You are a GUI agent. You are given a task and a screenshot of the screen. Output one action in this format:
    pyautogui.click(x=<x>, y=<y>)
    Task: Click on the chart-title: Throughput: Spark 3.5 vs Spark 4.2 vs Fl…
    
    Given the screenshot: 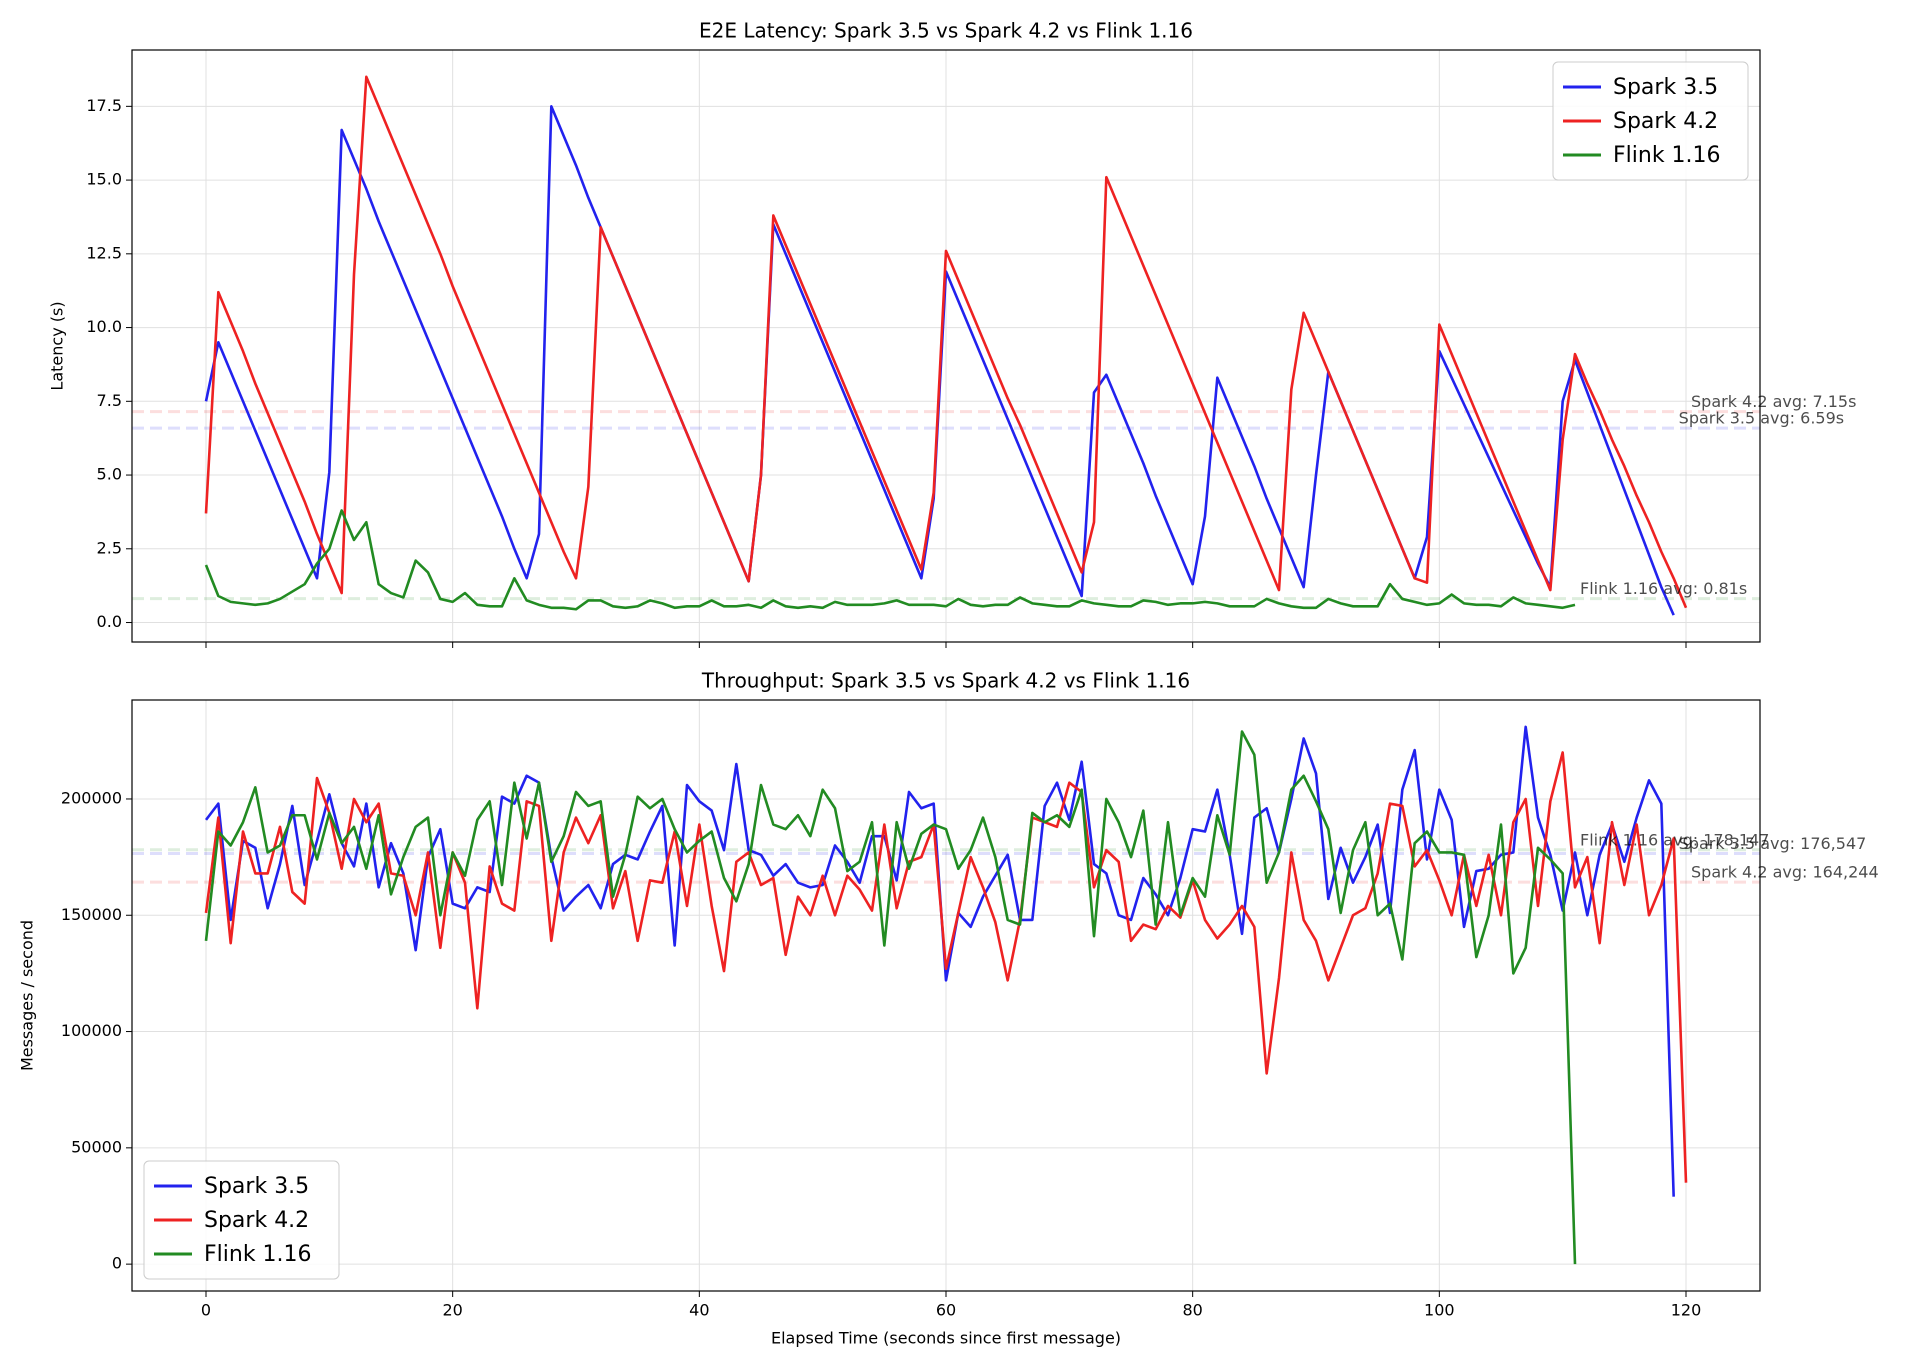 What is the action you would take?
    pyautogui.click(x=945, y=681)
    